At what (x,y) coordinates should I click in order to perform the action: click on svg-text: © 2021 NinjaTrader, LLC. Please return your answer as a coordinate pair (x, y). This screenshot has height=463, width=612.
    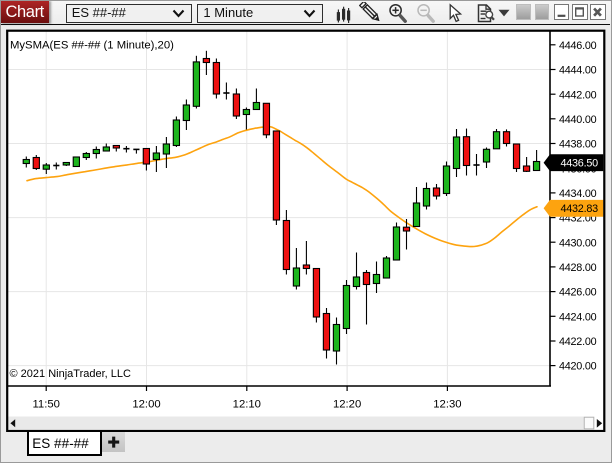
    Looking at the image, I should click on (70, 374).